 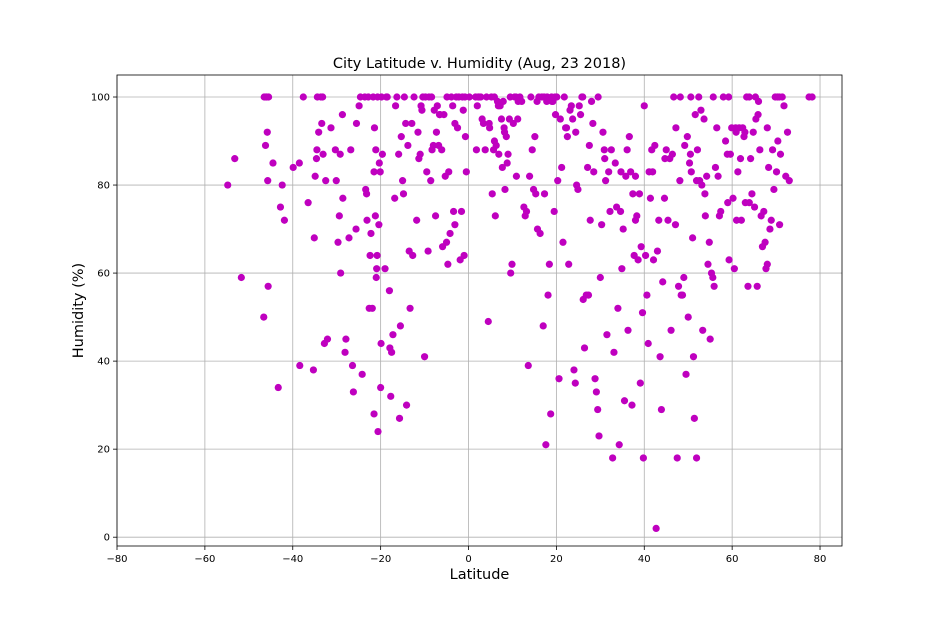 What do you see at coordinates (103, 362) in the screenshot?
I see `y-tick-label: 40` at bounding box center [103, 362].